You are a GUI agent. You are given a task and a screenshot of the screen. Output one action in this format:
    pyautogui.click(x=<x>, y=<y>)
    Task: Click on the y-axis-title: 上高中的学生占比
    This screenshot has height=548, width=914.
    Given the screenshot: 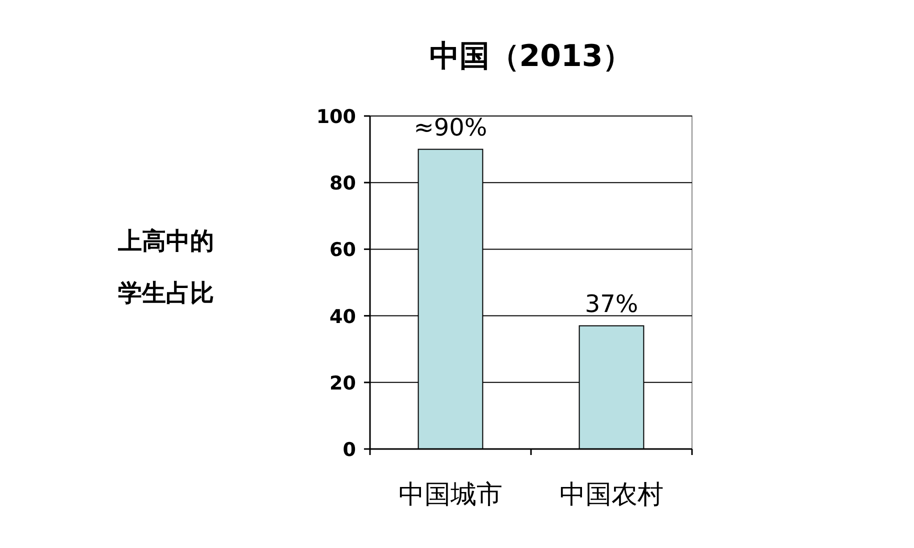 What is the action you would take?
    pyautogui.click(x=166, y=267)
    